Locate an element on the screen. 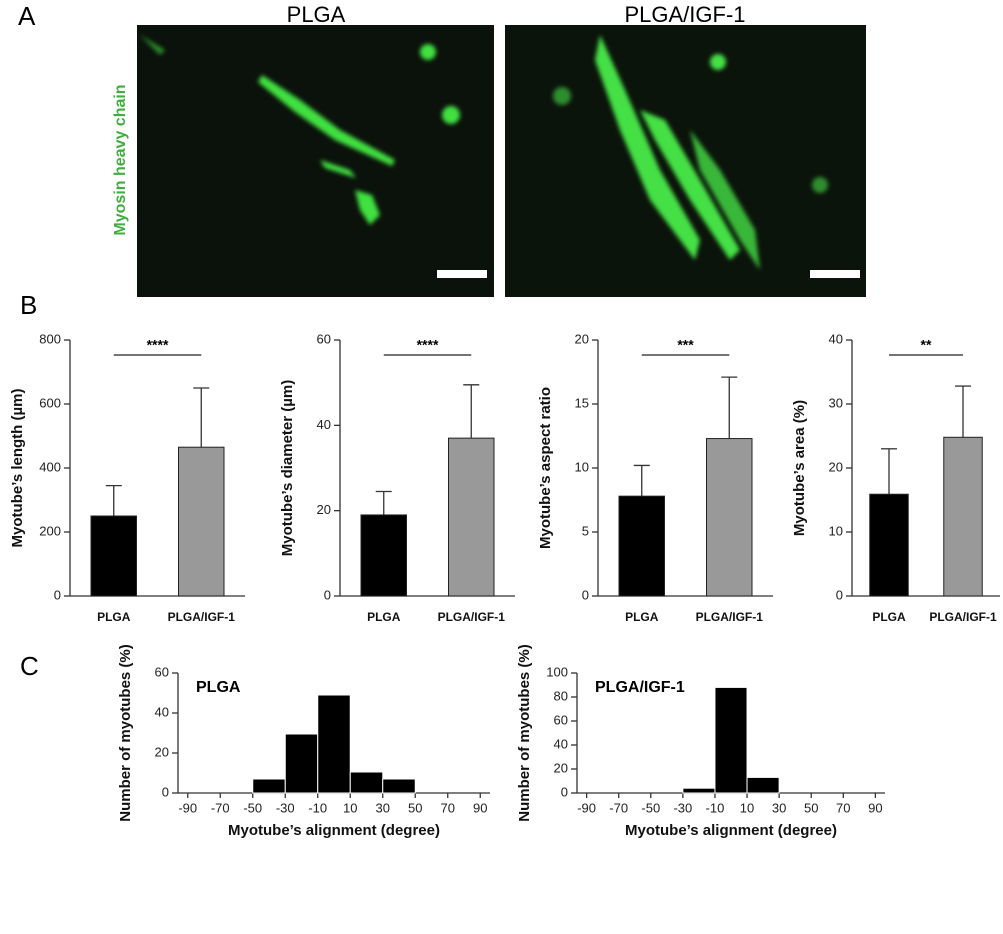  panel-label: C is located at coordinates (29, 666).